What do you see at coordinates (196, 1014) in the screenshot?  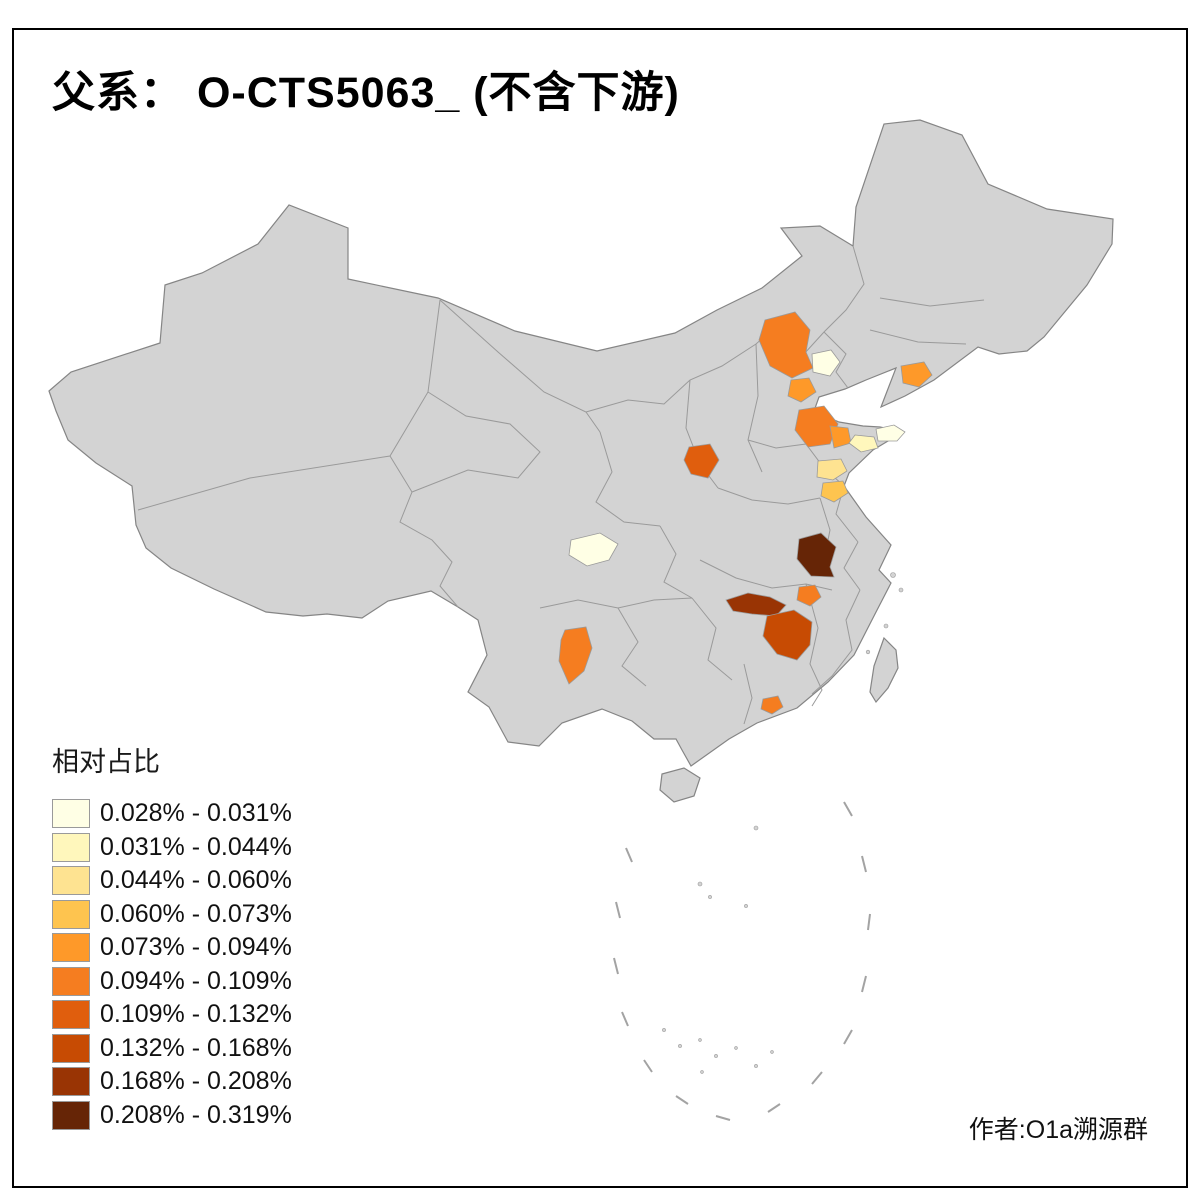 I see `legend-label: 0.109% - 0.132%` at bounding box center [196, 1014].